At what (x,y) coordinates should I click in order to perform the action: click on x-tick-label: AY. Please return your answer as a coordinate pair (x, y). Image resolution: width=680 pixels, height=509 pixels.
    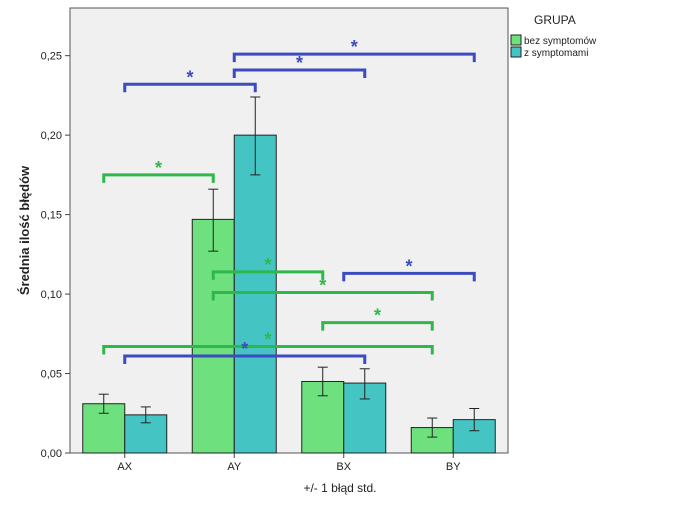
    Looking at the image, I should click on (234, 467).